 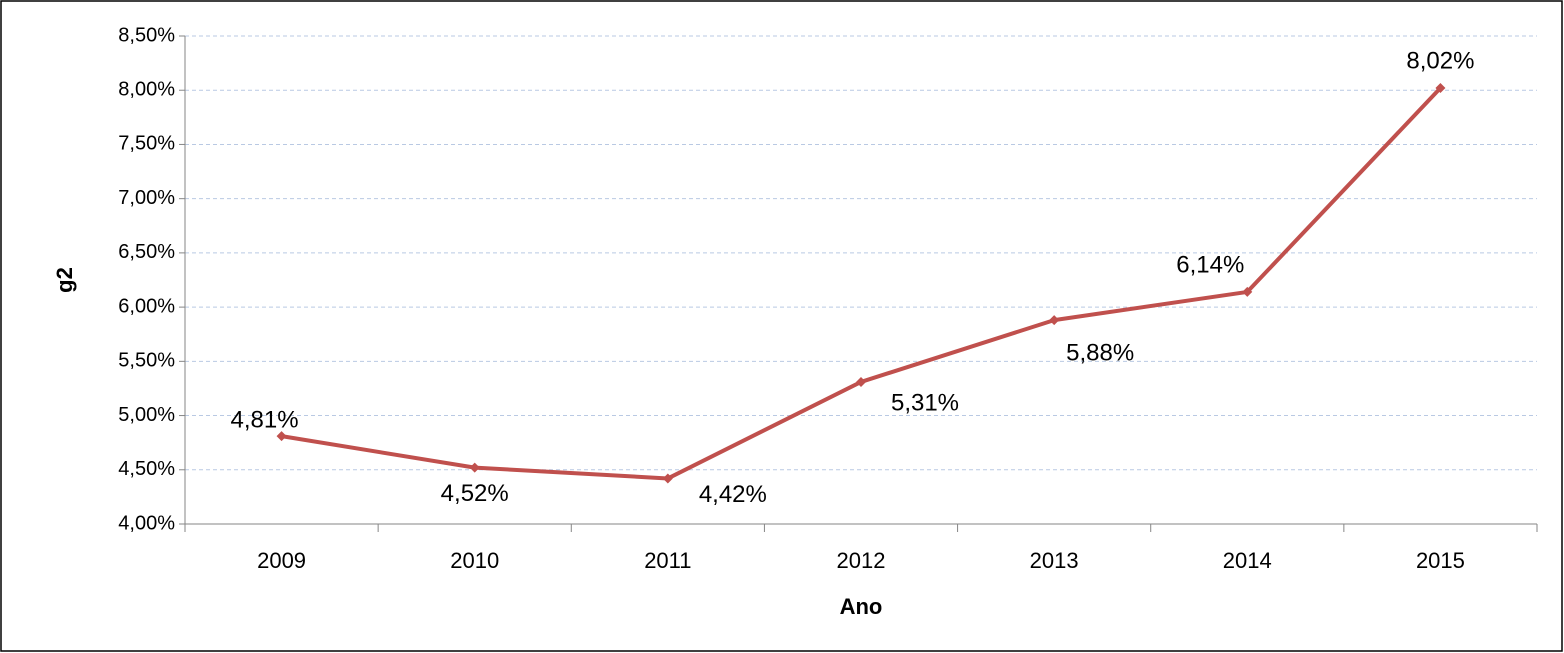 I want to click on x-tick-label: 2009, so click(x=281, y=560).